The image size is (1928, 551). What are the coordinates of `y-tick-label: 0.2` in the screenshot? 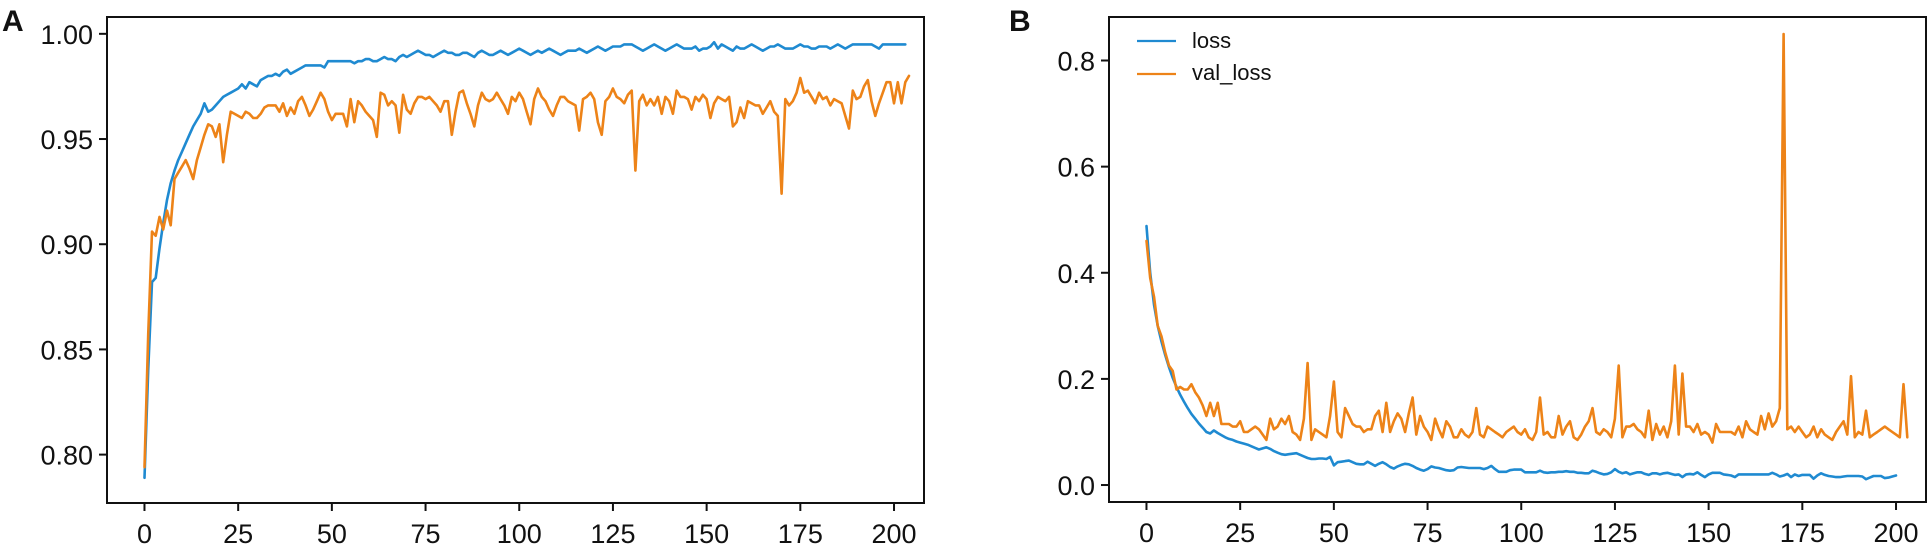 It's located at (1076, 380).